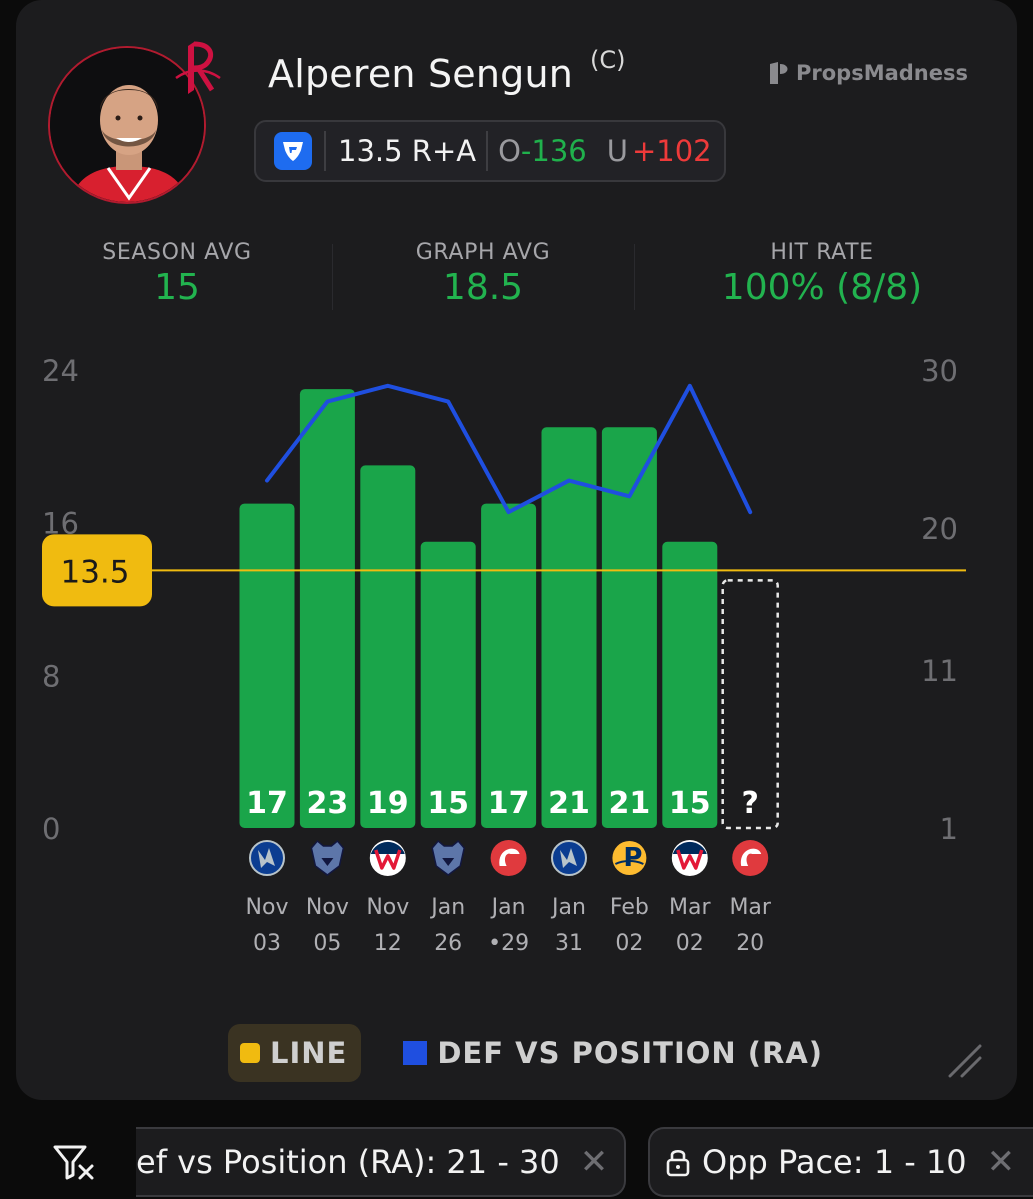 The width and height of the screenshot is (1033, 1199). I want to click on bar-value-label: 23, so click(328, 803).